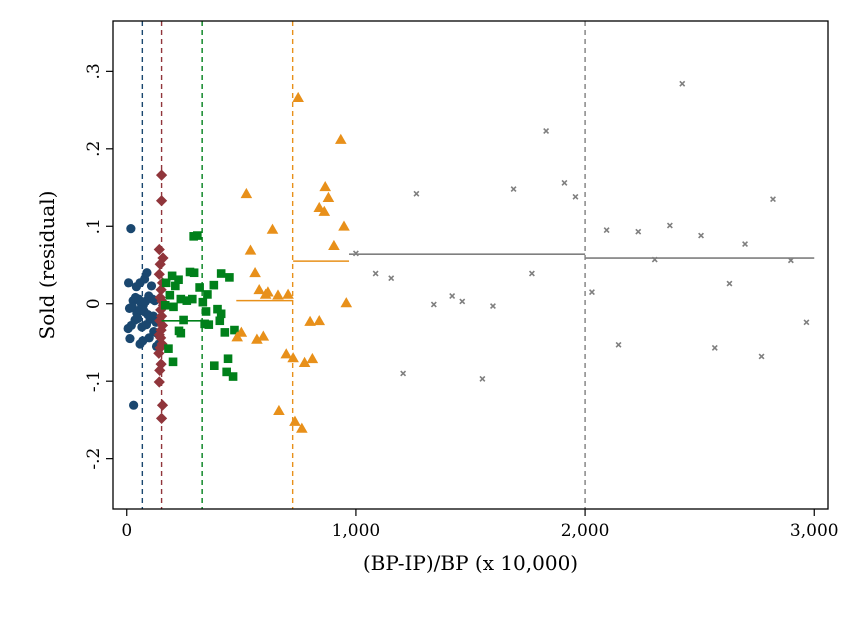 The height and width of the screenshot is (618, 850). I want to click on x-tick-label: 1,000, so click(356, 531).